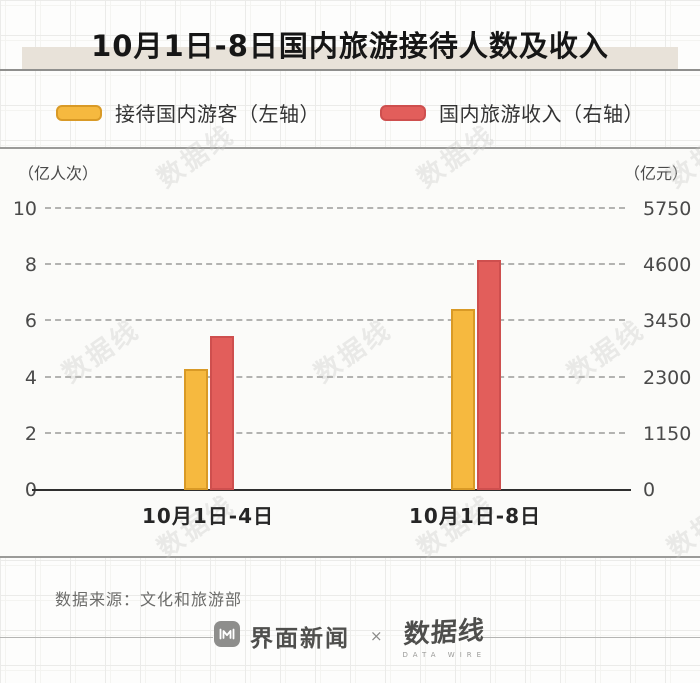  Describe the element at coordinates (350, 58) in the screenshot. I see `title-highlight-band` at that location.